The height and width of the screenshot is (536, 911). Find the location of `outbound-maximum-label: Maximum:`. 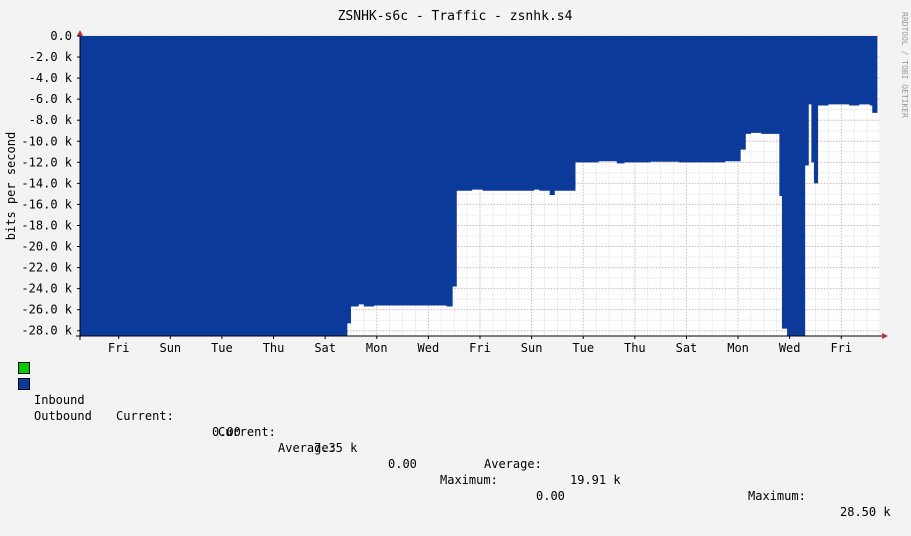

outbound-maximum-label: Maximum: is located at coordinates (777, 496).